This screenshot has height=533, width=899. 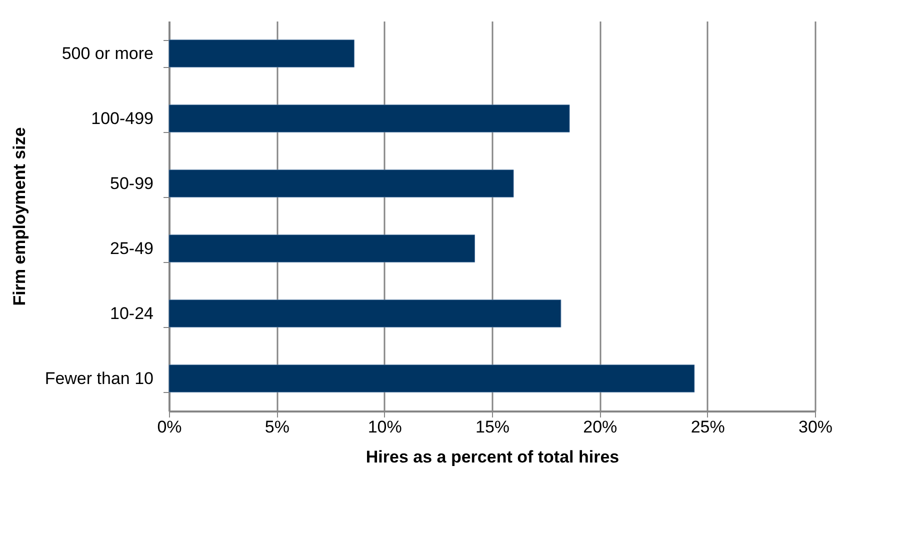 I want to click on y-tick-label: 25-49, so click(x=132, y=248).